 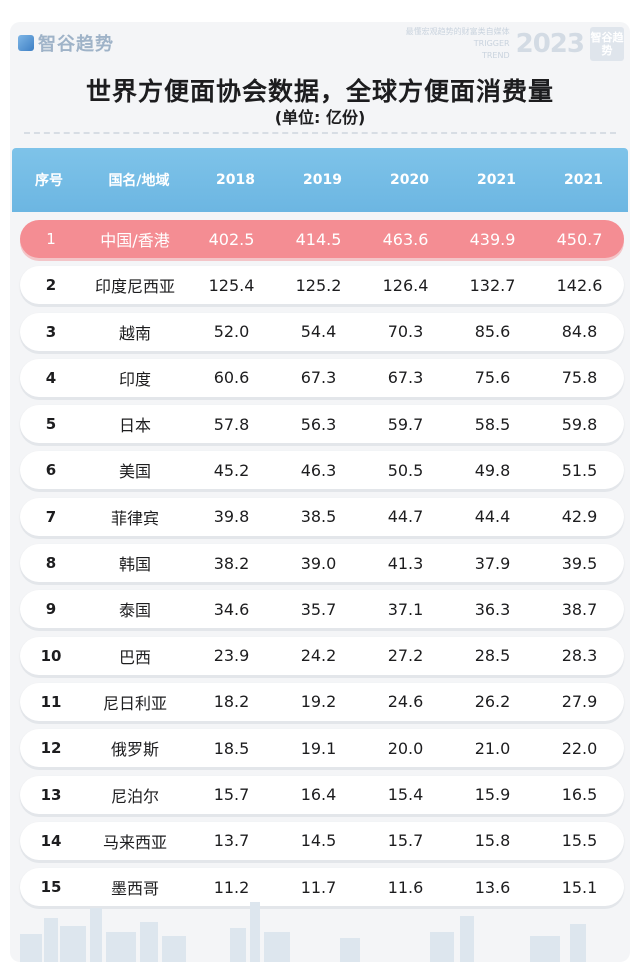 What do you see at coordinates (318, 285) in the screenshot?
I see `value-cell: 125.2` at bounding box center [318, 285].